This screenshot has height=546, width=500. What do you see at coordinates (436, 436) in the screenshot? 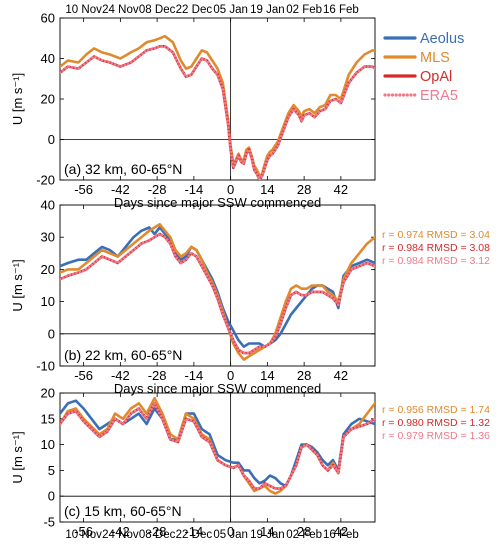
I see `stat-label: r = 0.979 RMSD = 1.36` at bounding box center [436, 436].